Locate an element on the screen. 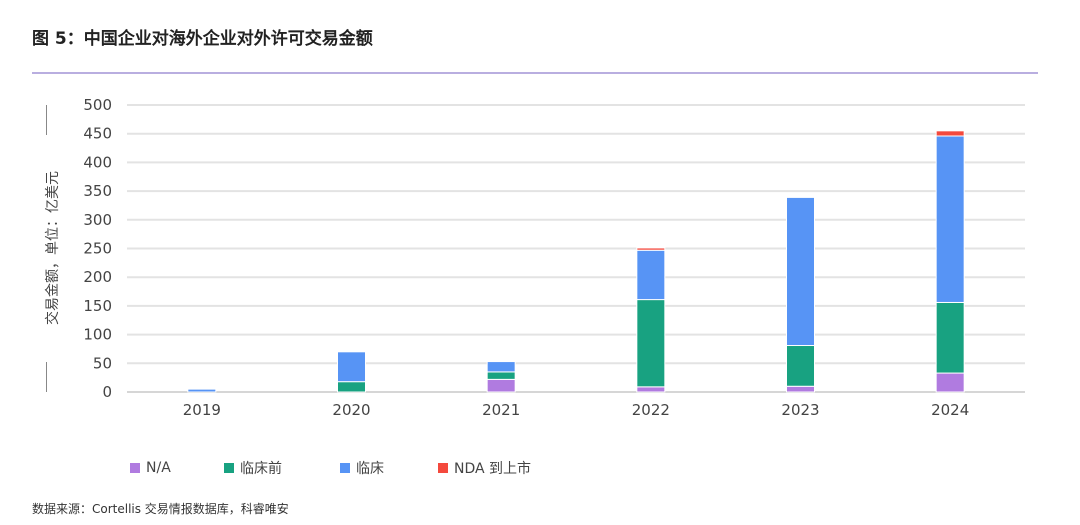  x-tick-label: 2023 is located at coordinates (800, 410).